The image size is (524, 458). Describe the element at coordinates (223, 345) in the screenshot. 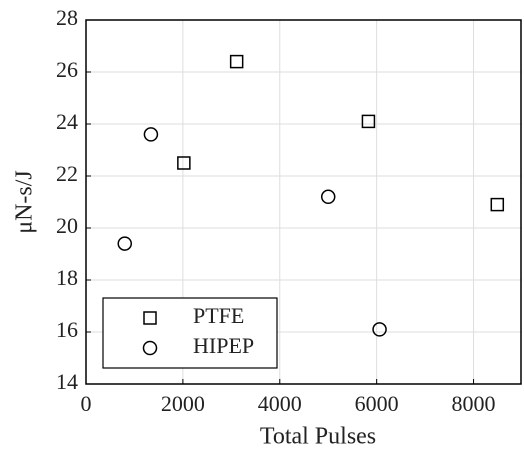

I see `legend-label: HIPEP` at that location.